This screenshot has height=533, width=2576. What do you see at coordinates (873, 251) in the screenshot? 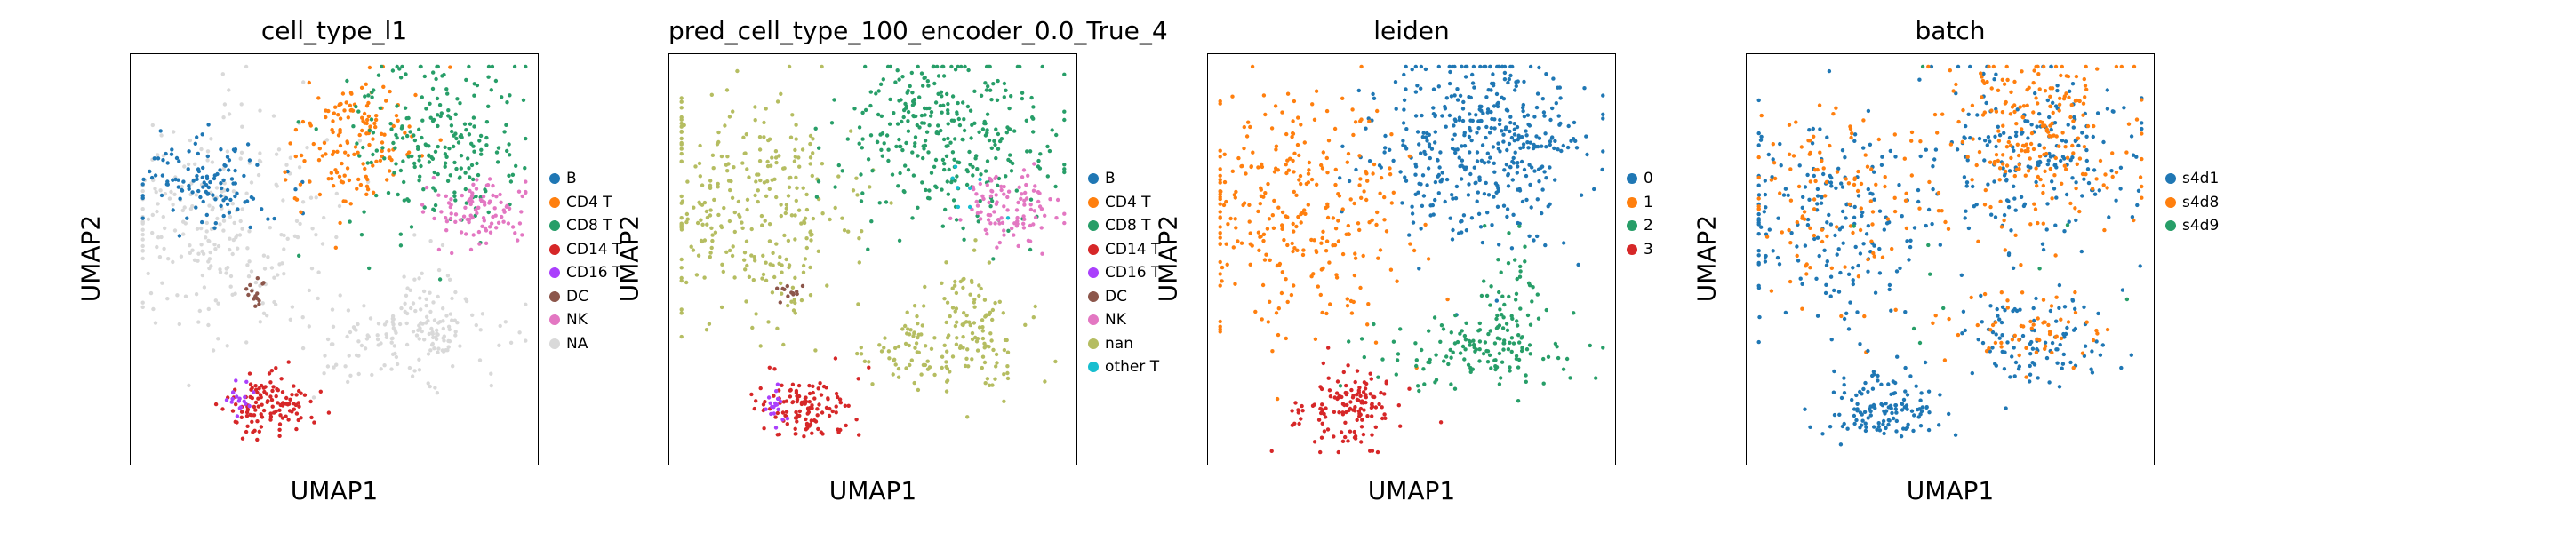
I see `scatter-plot` at bounding box center [873, 251].